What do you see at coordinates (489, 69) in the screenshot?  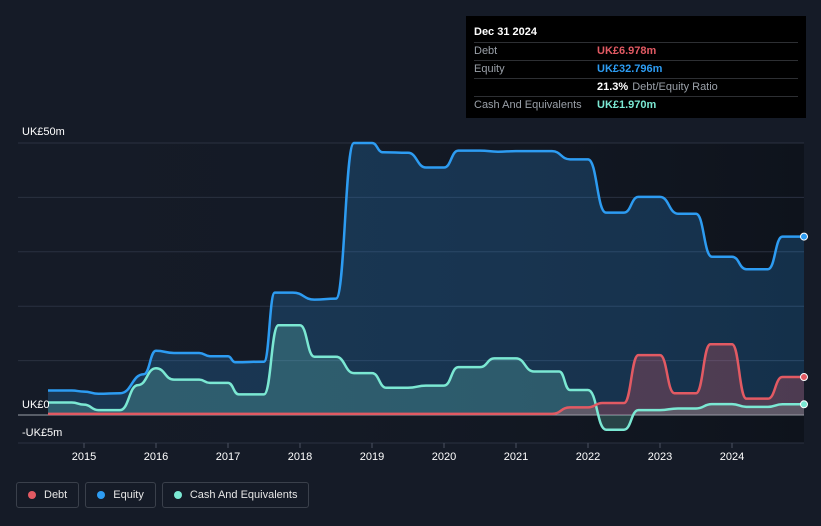 I see `tooltip-equity-label: Equity` at bounding box center [489, 69].